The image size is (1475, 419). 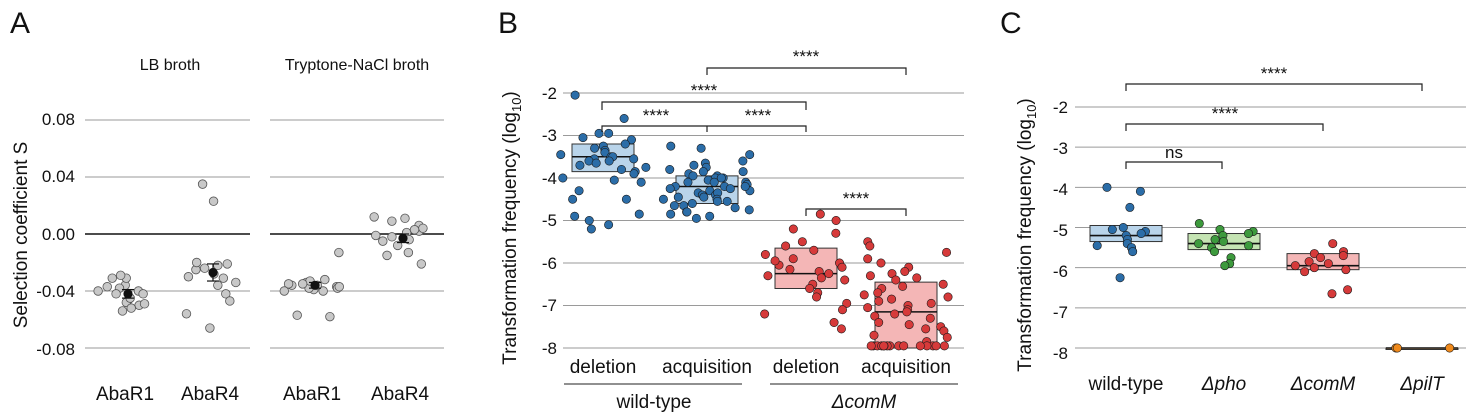 I want to click on panel-a-xtick-4: AbaR4, so click(x=400, y=394).